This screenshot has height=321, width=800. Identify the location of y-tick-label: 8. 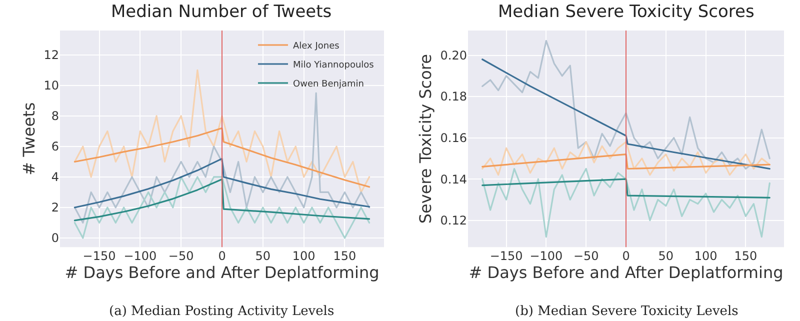
(55, 116).